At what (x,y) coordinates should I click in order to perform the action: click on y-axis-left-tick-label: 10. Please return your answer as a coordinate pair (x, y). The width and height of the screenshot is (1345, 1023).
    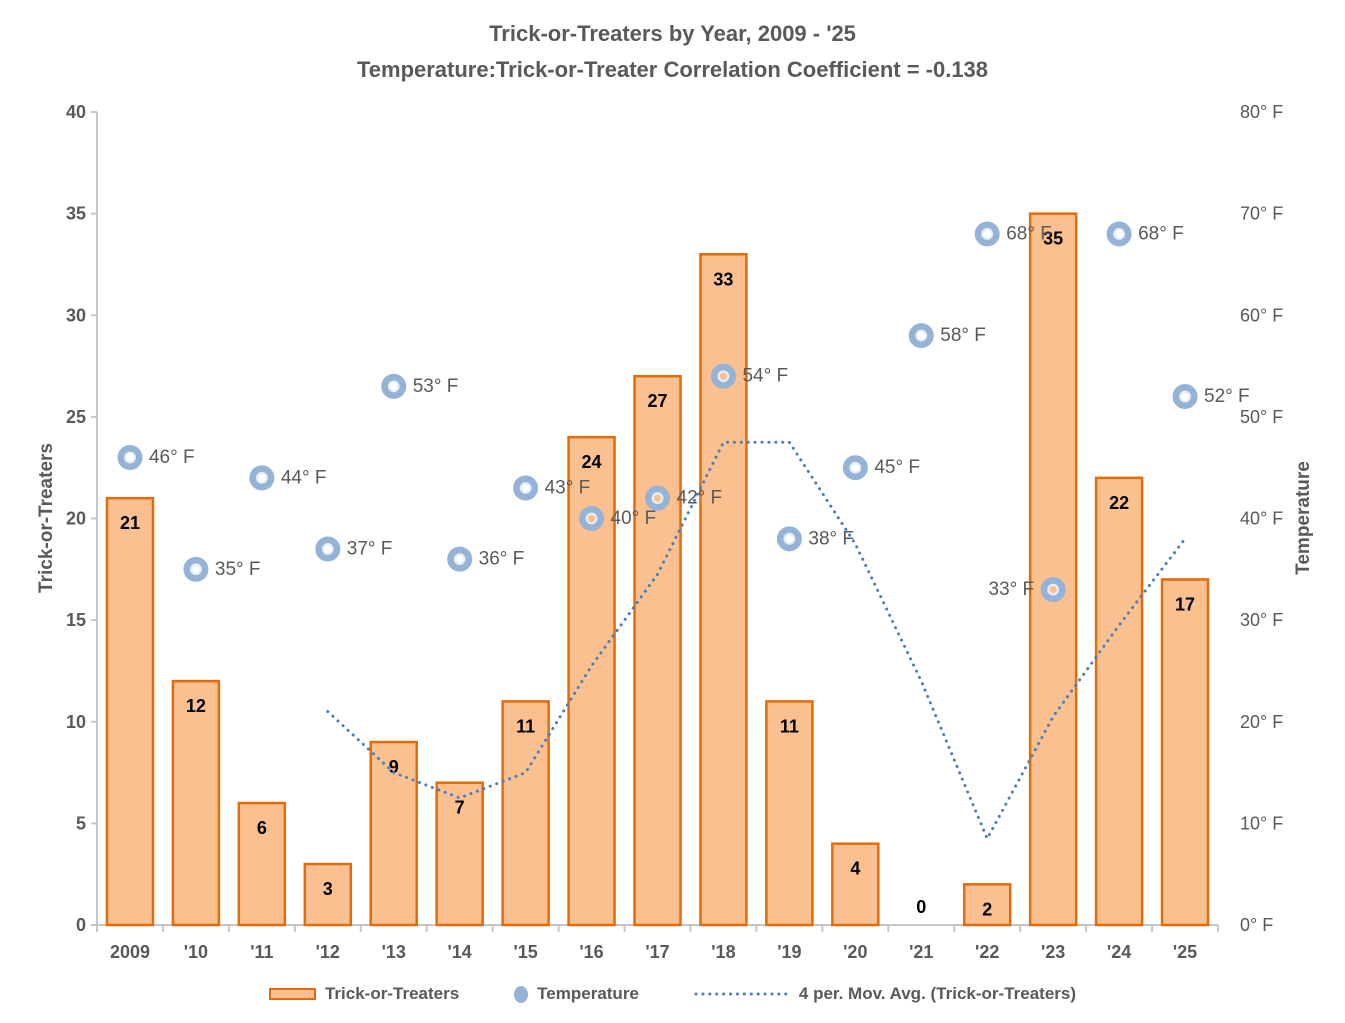
    Looking at the image, I should click on (76, 722).